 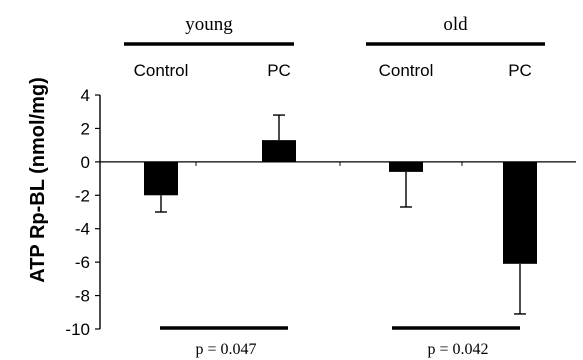 I want to click on y-tick-label: -10, so click(x=77, y=329).